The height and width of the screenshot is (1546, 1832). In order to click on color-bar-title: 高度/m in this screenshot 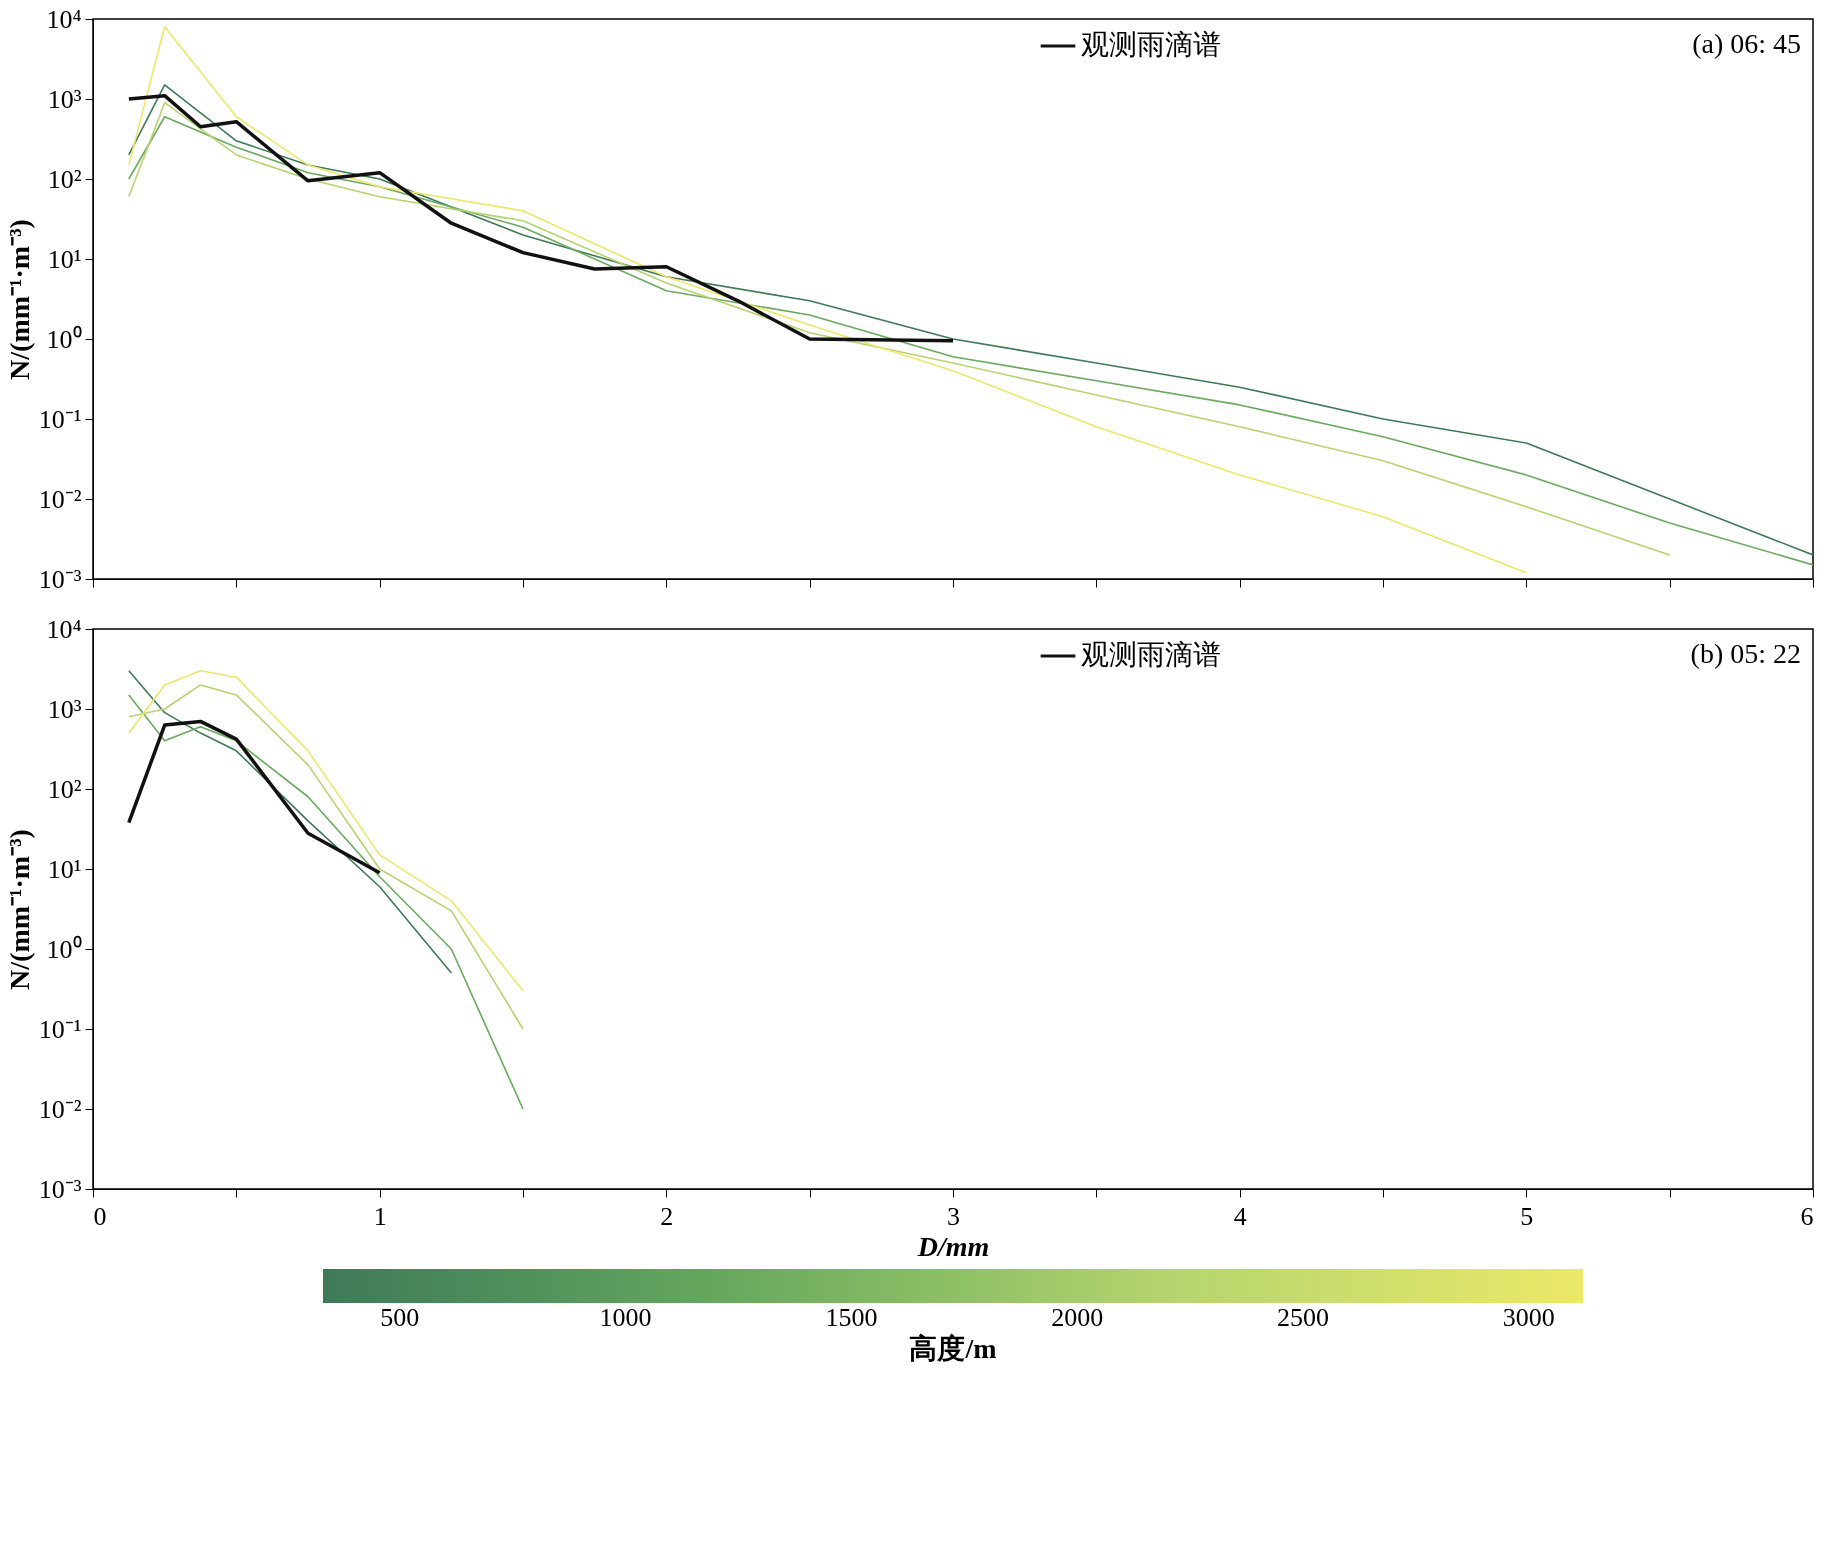, I will do `click(953, 1348)`.